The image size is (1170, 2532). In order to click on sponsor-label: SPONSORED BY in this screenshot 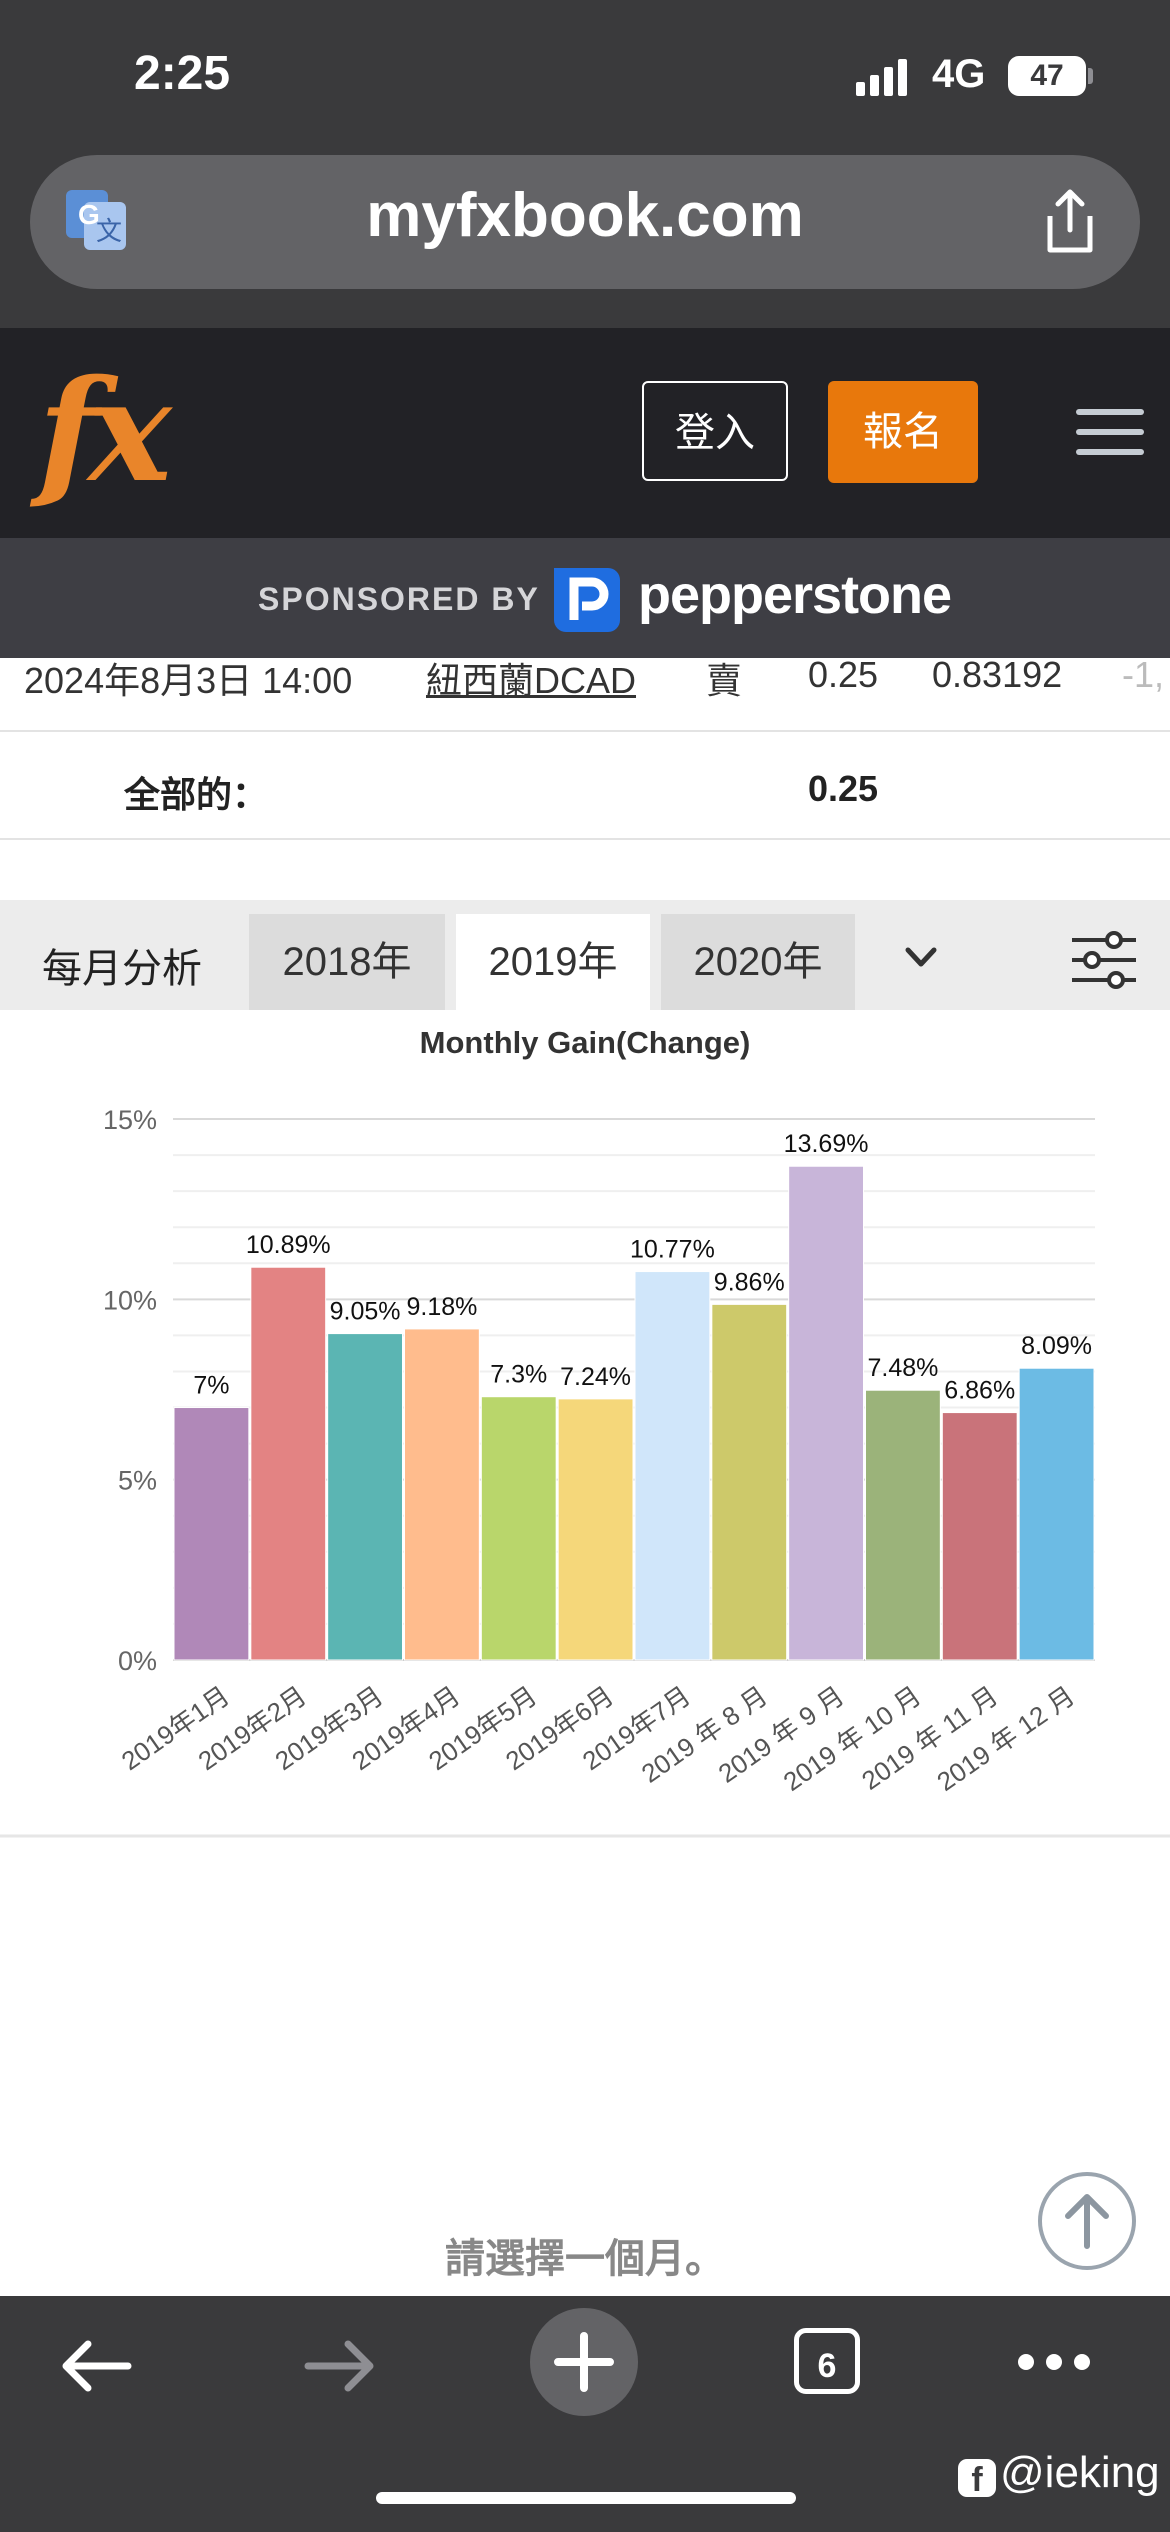, I will do `click(399, 599)`.